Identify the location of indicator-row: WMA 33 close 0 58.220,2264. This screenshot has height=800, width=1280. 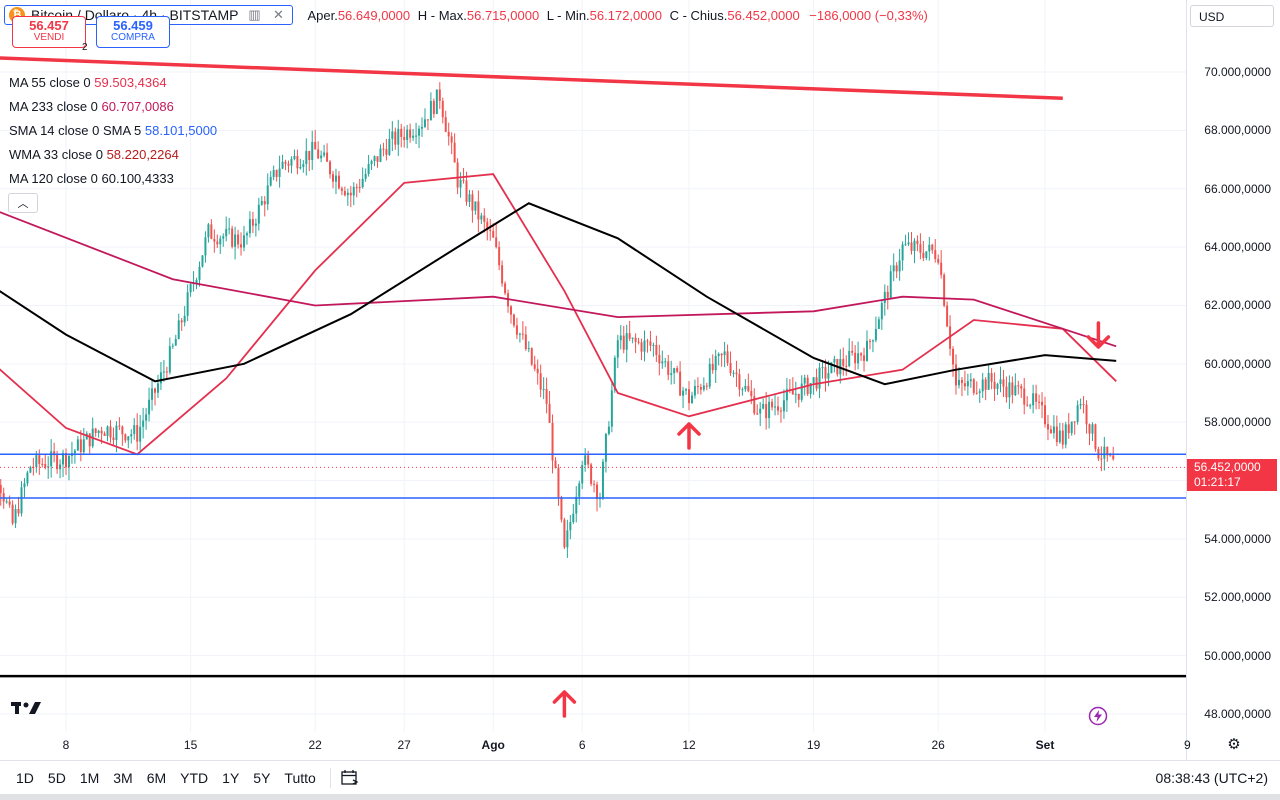
(113, 158).